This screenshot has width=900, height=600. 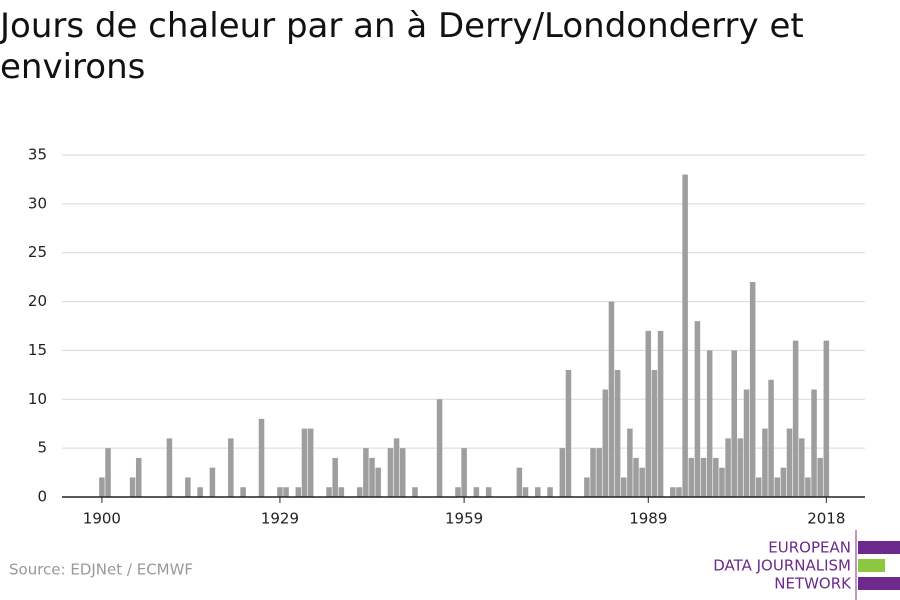 What do you see at coordinates (42, 448) in the screenshot?
I see `y-tick-label: 5` at bounding box center [42, 448].